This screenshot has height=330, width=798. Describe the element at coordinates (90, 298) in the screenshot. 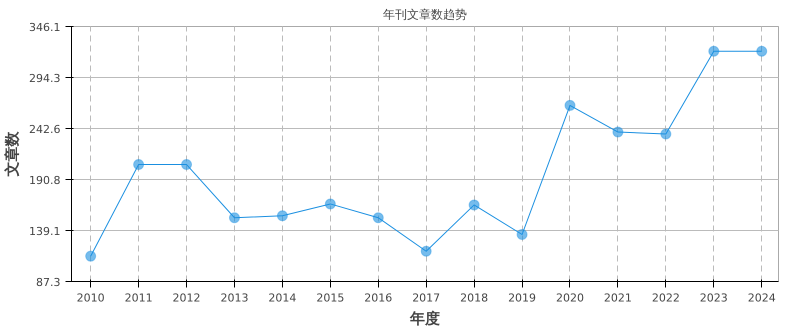

I see `x-tick-label: 2010` at that location.